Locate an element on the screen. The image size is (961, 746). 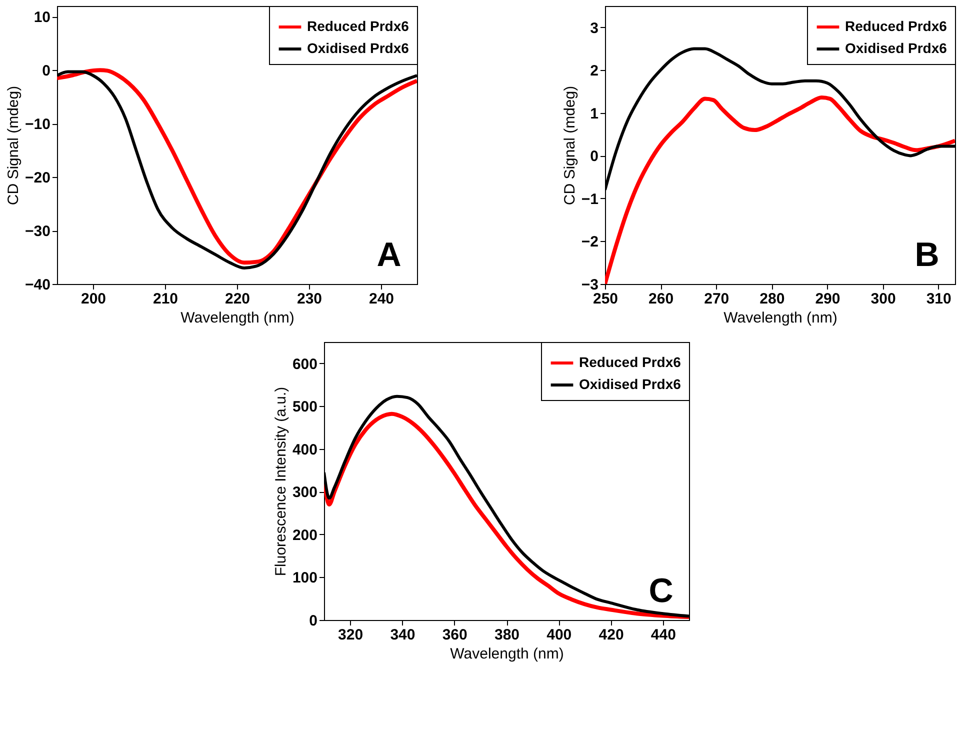
y-tick-label: 100 is located at coordinates (304, 578).